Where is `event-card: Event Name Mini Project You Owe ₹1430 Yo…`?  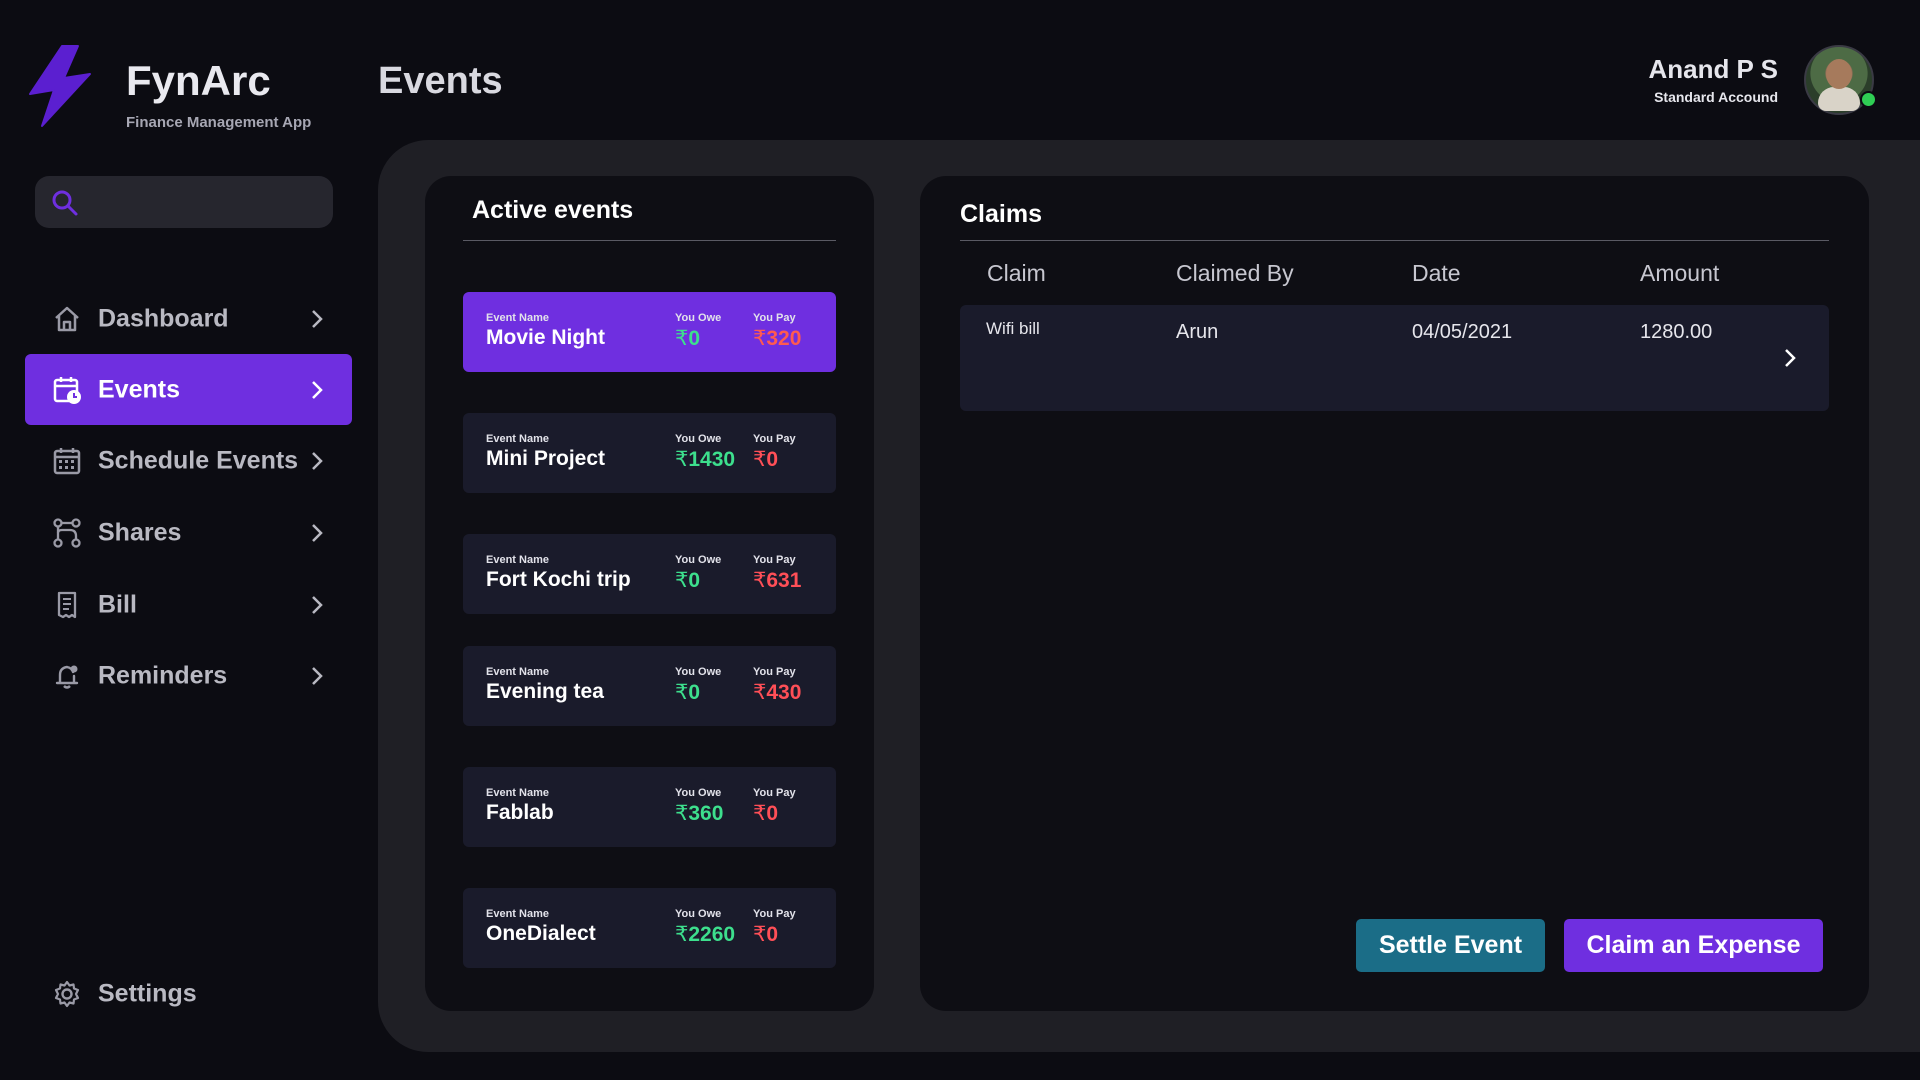
event-card: Event Name Mini Project You Owe ₹1430 Yo… is located at coordinates (649, 453).